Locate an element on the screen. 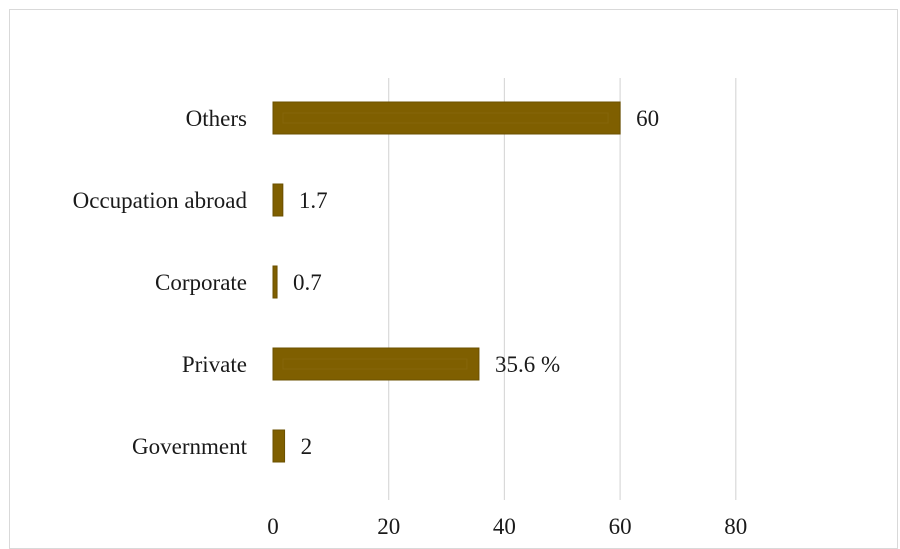 This screenshot has height=549, width=900. category-label-government: Government is located at coordinates (190, 446).